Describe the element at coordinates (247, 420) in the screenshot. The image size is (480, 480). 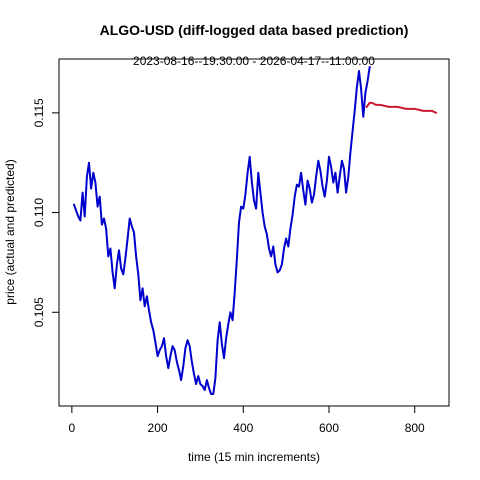
I see `x-axis: 0 200 400 600 800` at that location.